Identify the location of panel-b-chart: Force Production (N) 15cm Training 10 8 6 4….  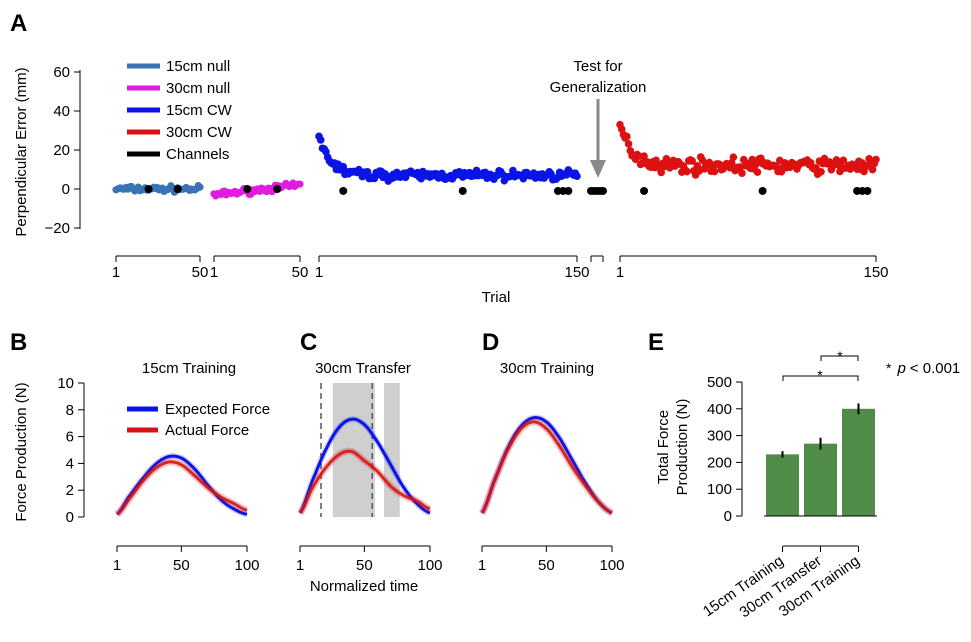
(141, 443).